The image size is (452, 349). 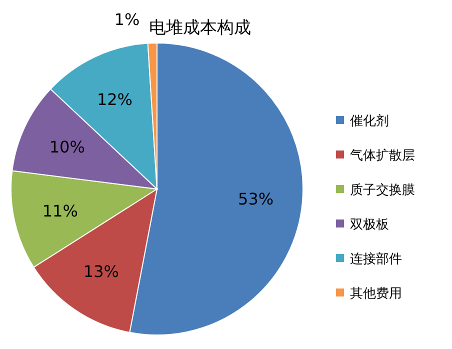 What do you see at coordinates (369, 225) in the screenshot?
I see `legend-label: 双极板` at bounding box center [369, 225].